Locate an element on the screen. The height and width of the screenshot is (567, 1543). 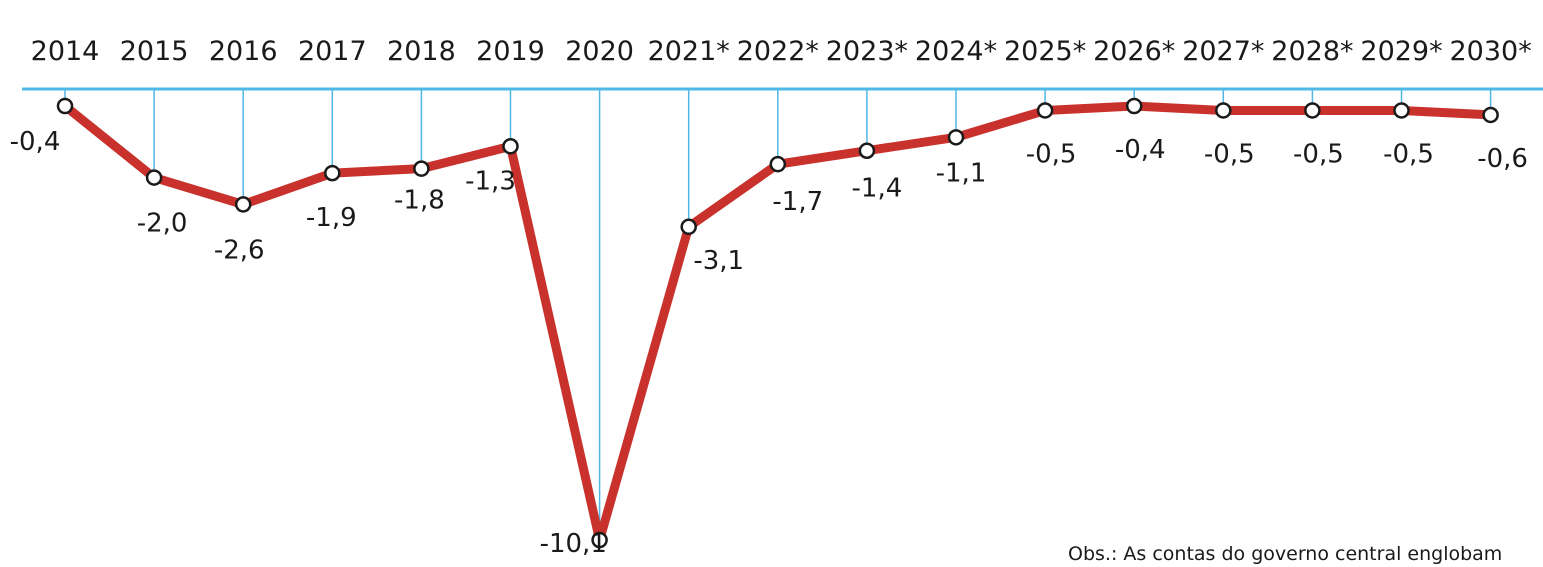
value-label: -1,7 is located at coordinates (797, 202).